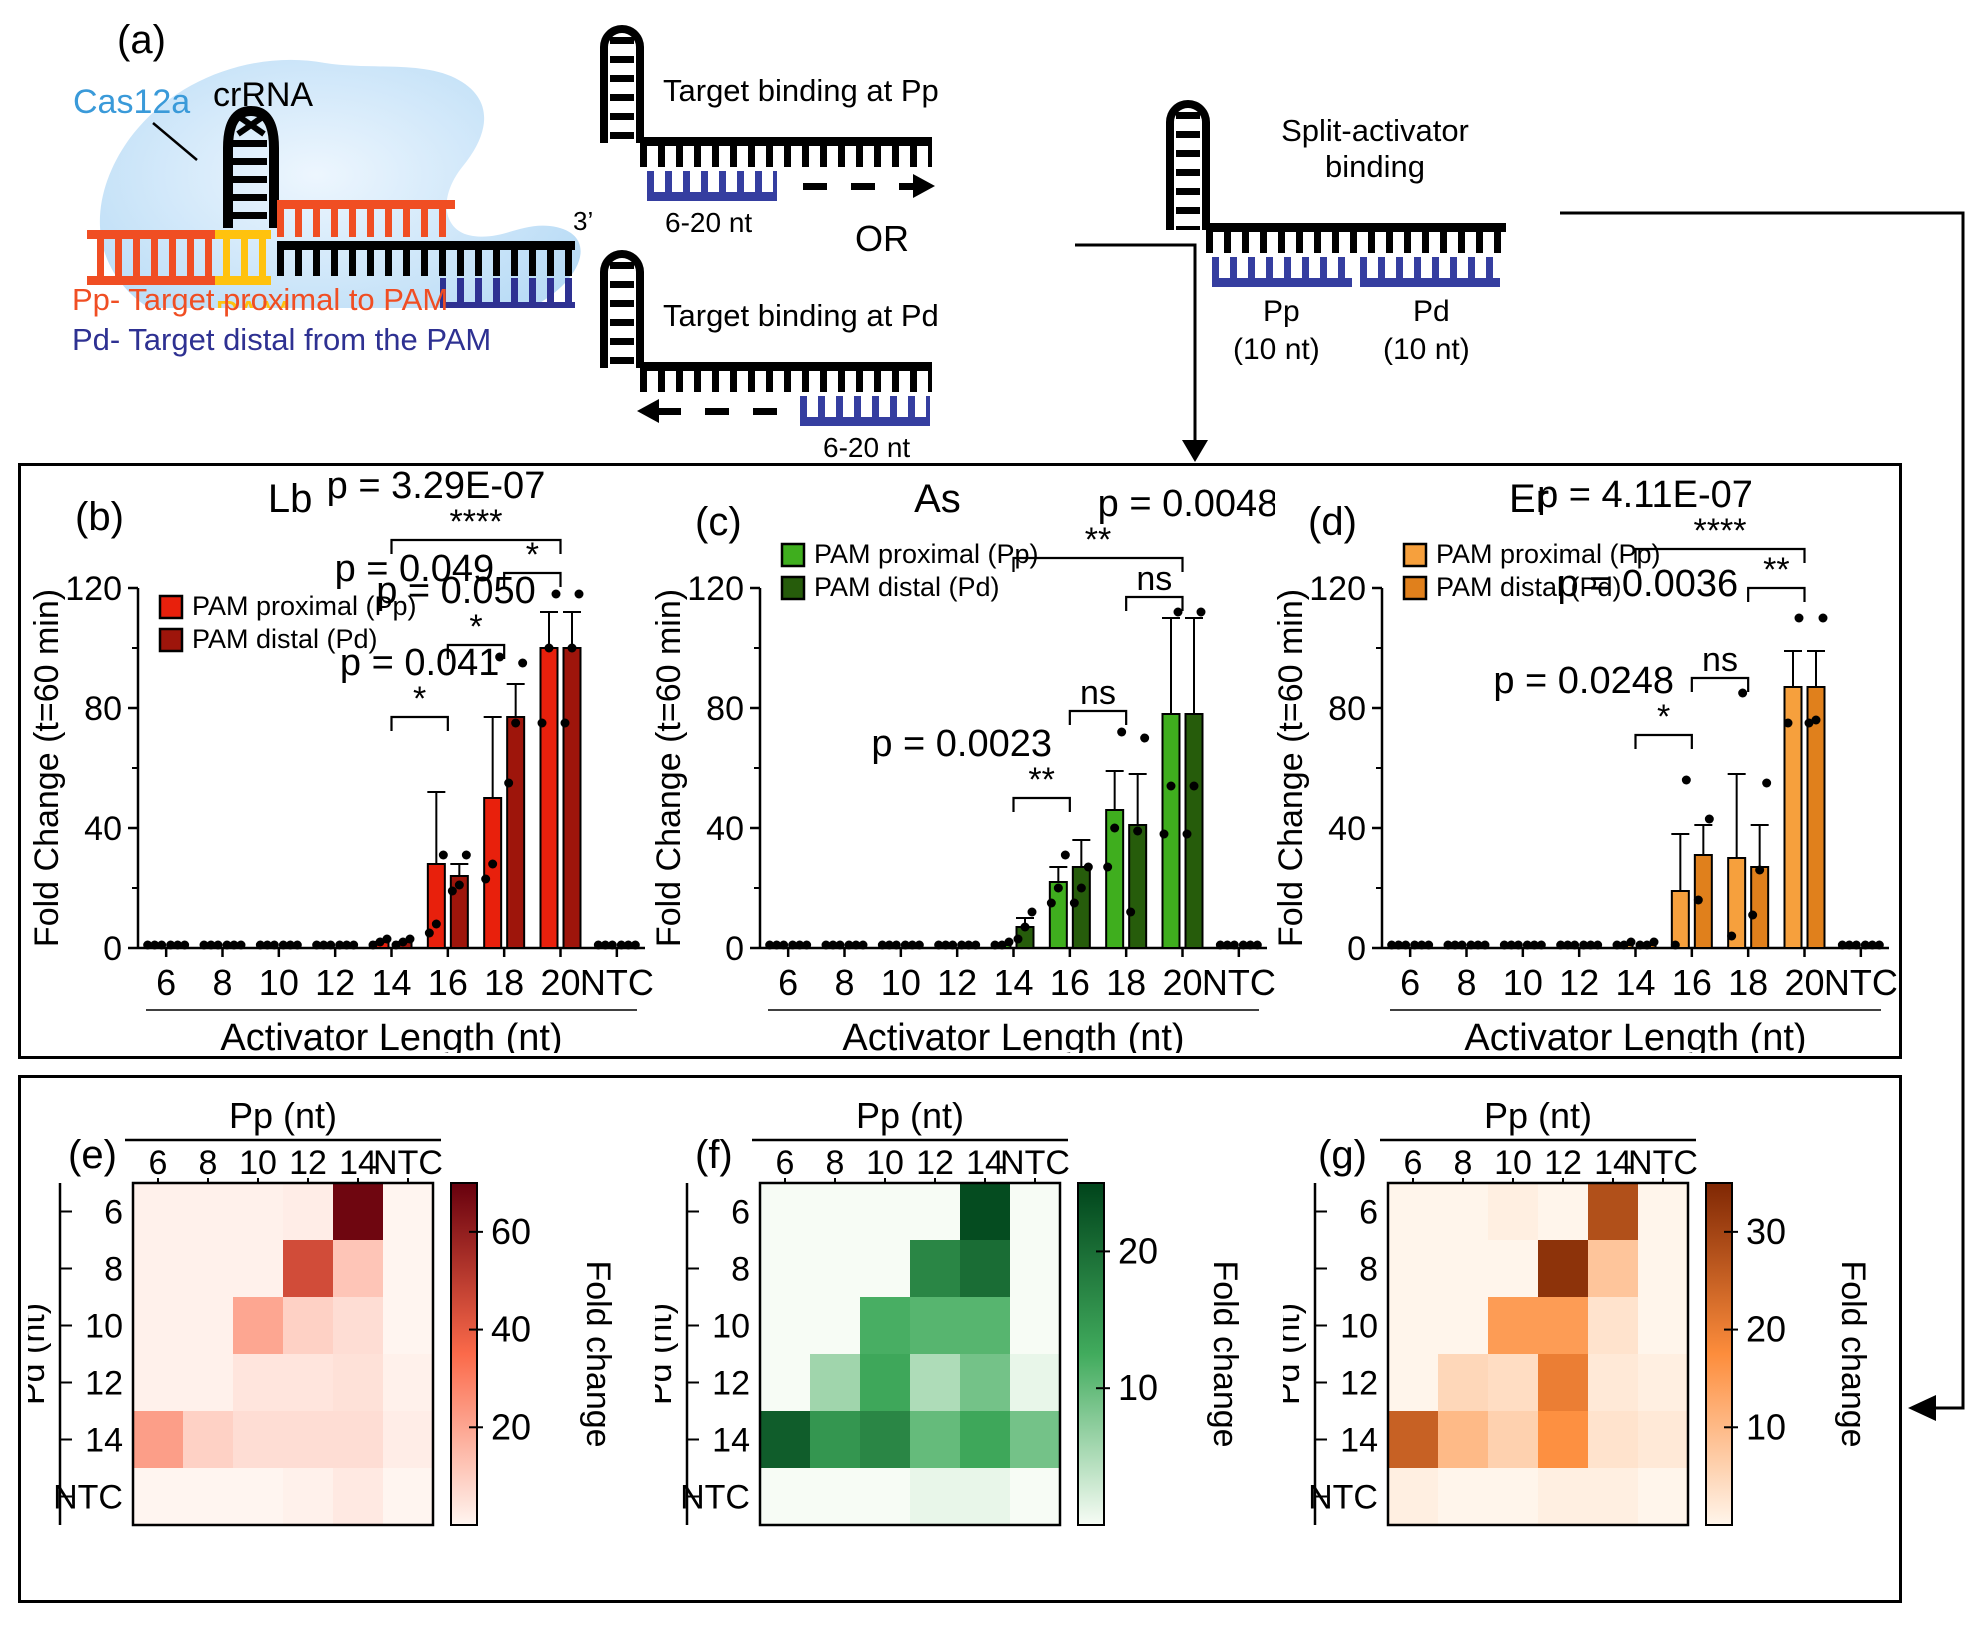 The image size is (1988, 1633). Describe the element at coordinates (725, 709) in the screenshot. I see `svg-text: 80` at that location.